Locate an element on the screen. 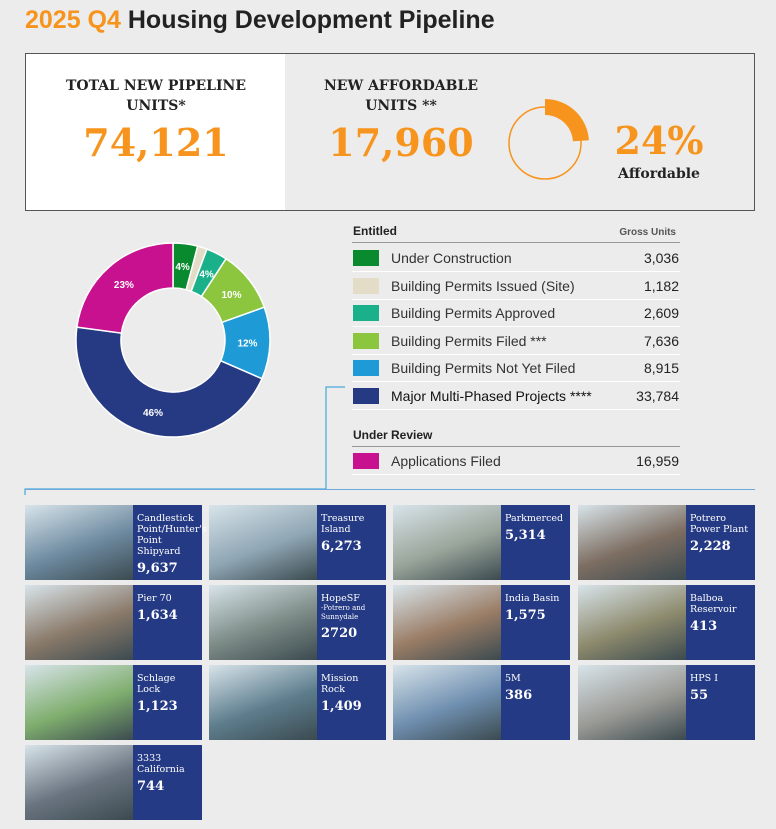 This screenshot has width=776, height=829. legend-name: Building Permits Not Yet Filed is located at coordinates (483, 368).